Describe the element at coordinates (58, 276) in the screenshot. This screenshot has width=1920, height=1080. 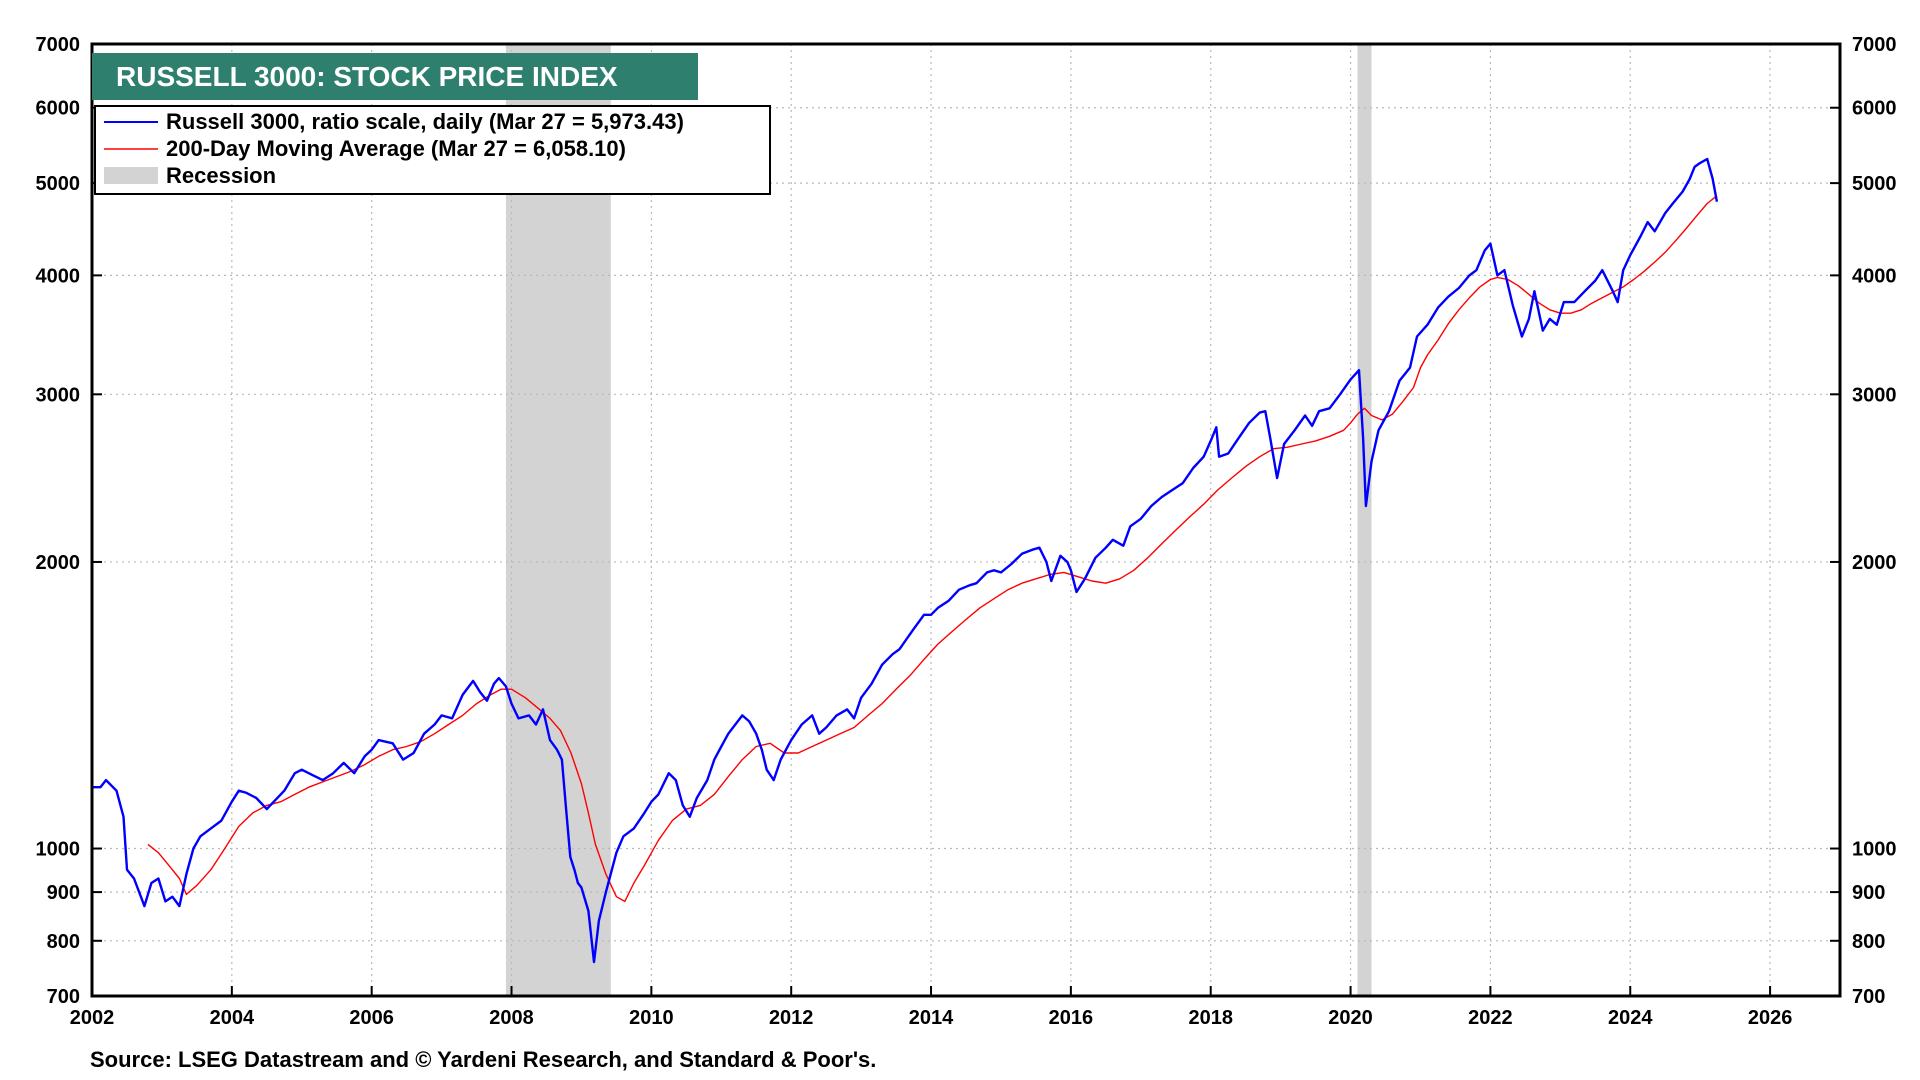
I see `y-tick-label-left: 4000` at that location.